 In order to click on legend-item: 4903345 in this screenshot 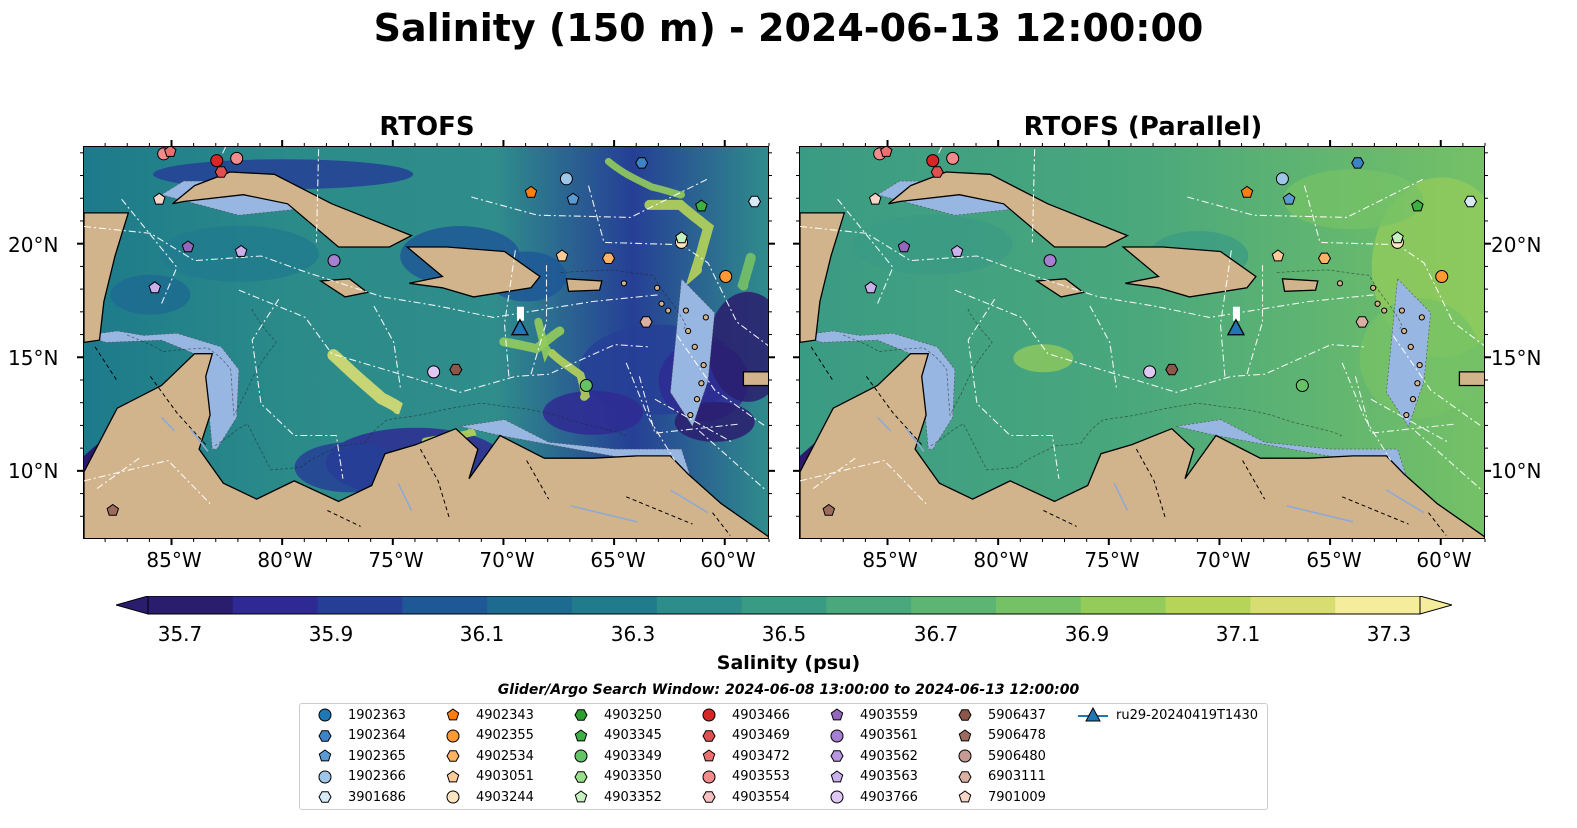, I will do `click(614, 736)`.